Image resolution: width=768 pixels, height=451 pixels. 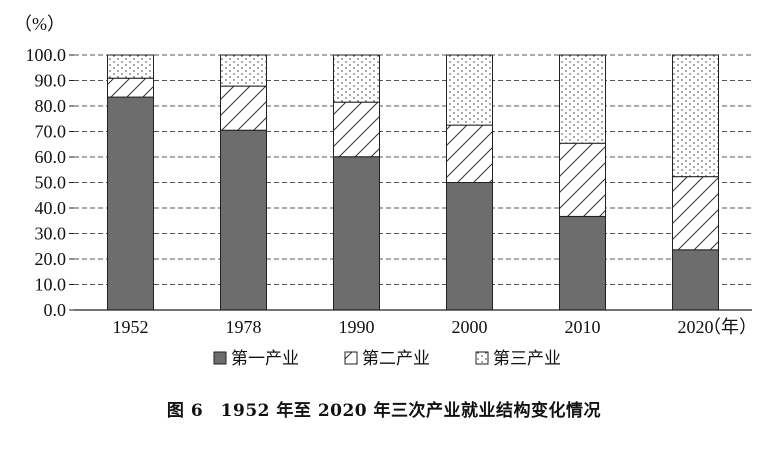 I want to click on x-tick-label: 1952, so click(x=131, y=327).